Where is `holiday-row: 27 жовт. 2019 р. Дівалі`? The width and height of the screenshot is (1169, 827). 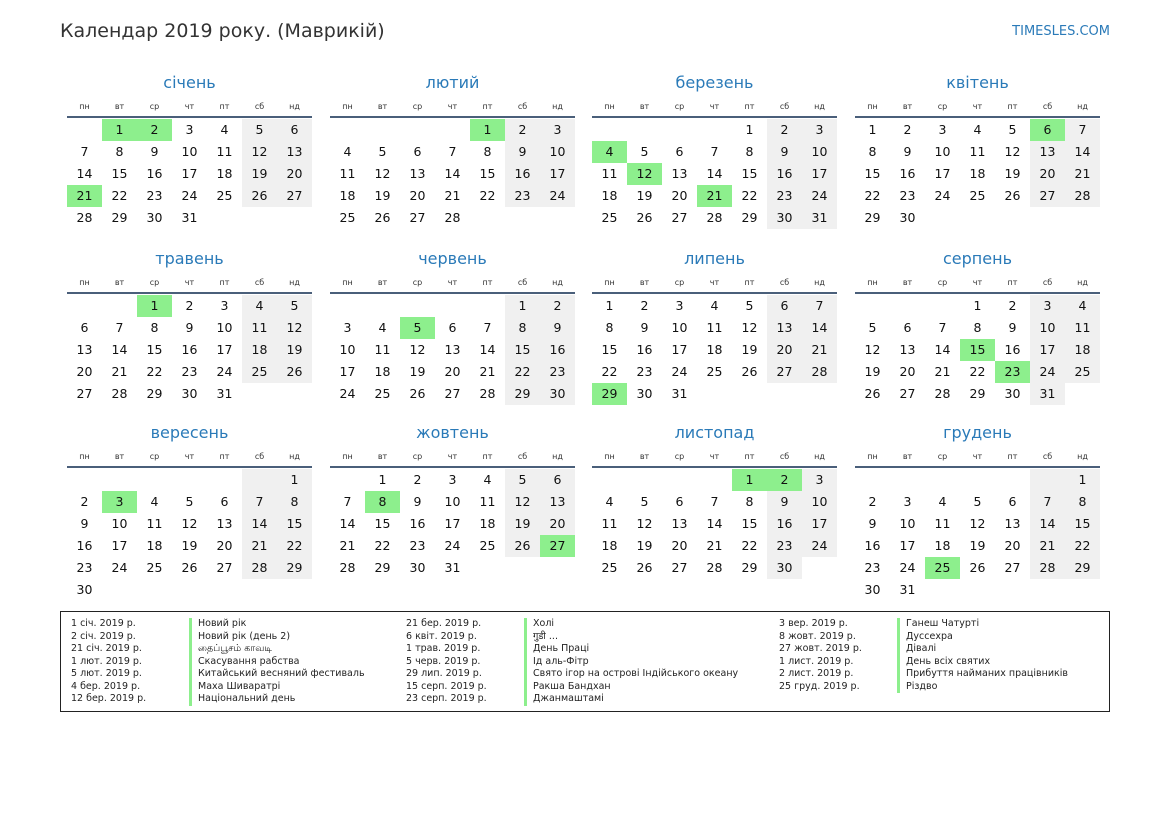 holiday-row: 27 жовт. 2019 р. Дівалі is located at coordinates (918, 649).